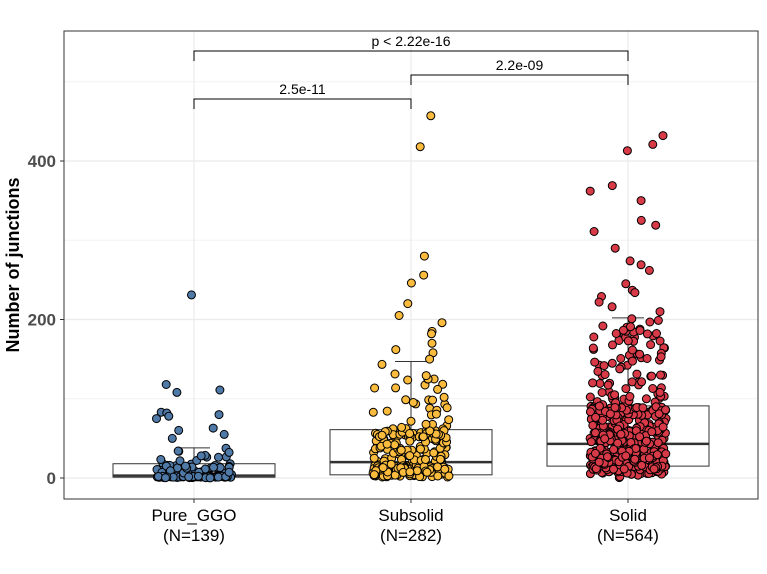 The width and height of the screenshot is (767, 574). I want to click on x-tick-n-label: (N=139), so click(194, 535).